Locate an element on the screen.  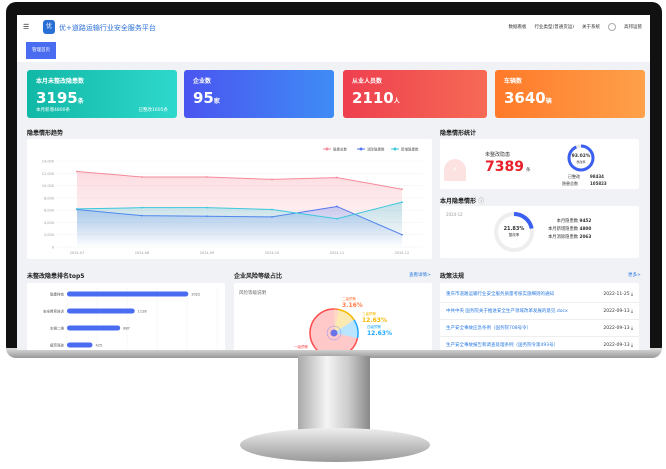
total-label: 隐患总数 is located at coordinates (570, 183).